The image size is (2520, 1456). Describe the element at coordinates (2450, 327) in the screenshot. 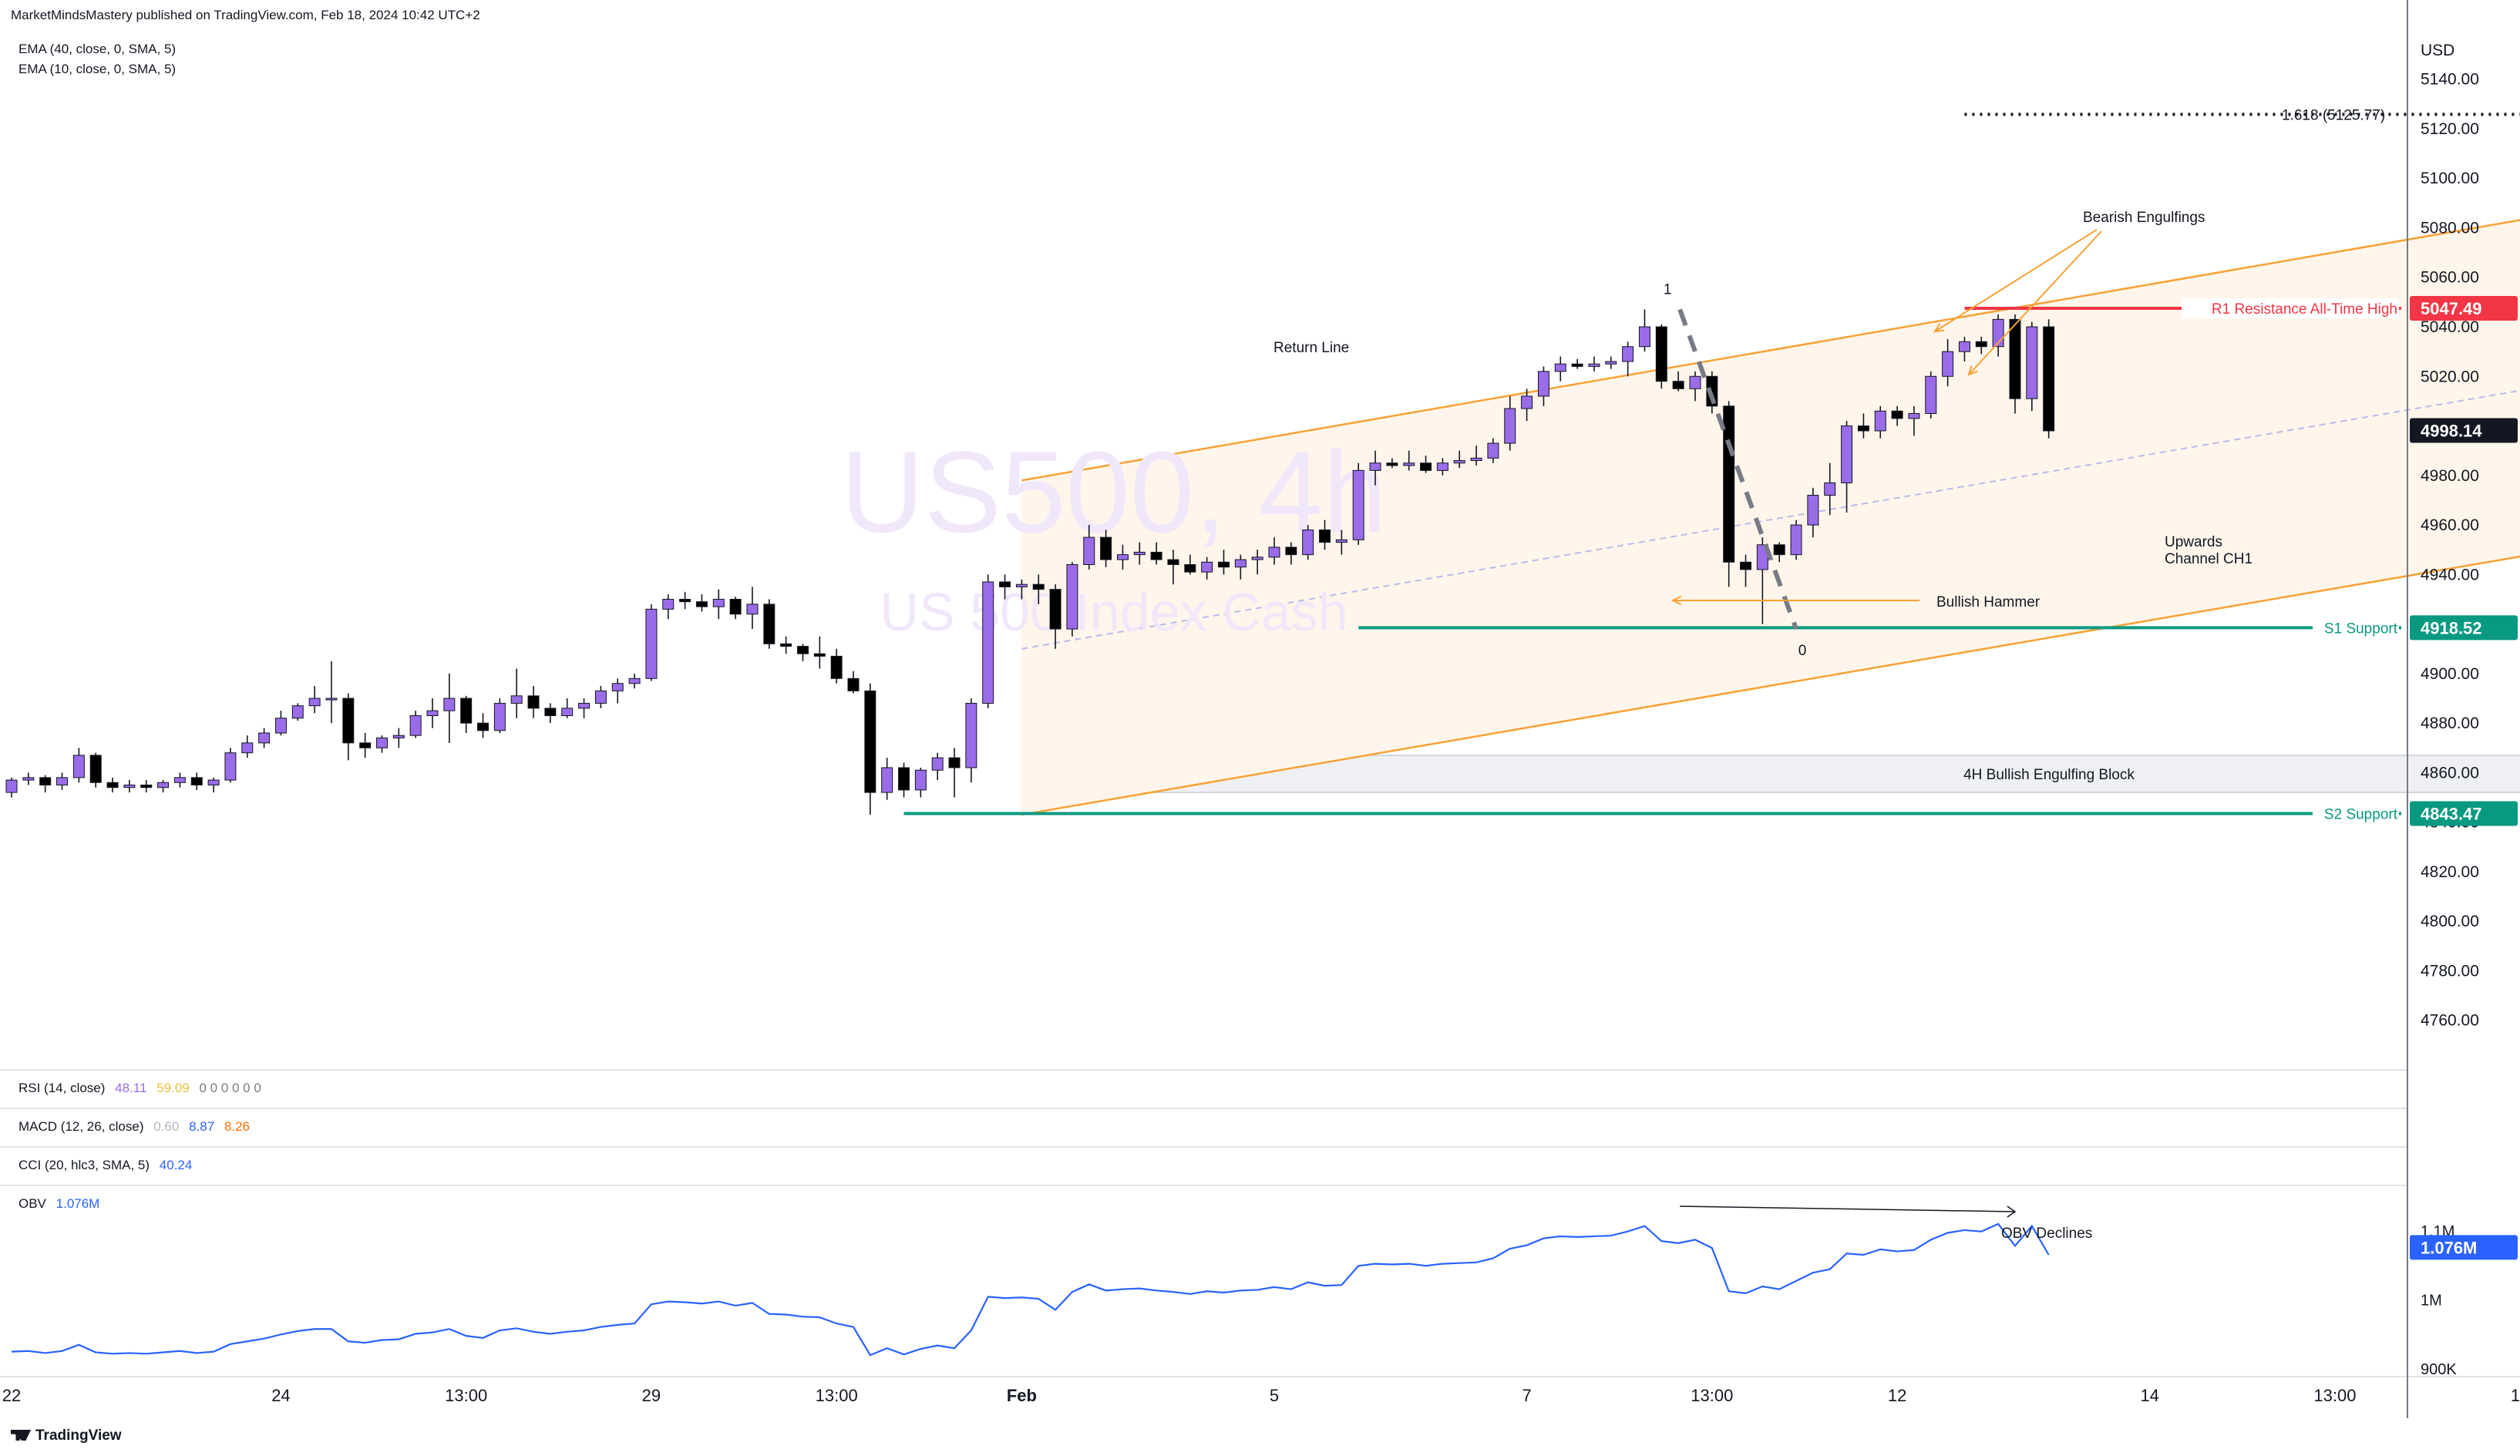

I see `price-tick-5: 5040.00` at that location.